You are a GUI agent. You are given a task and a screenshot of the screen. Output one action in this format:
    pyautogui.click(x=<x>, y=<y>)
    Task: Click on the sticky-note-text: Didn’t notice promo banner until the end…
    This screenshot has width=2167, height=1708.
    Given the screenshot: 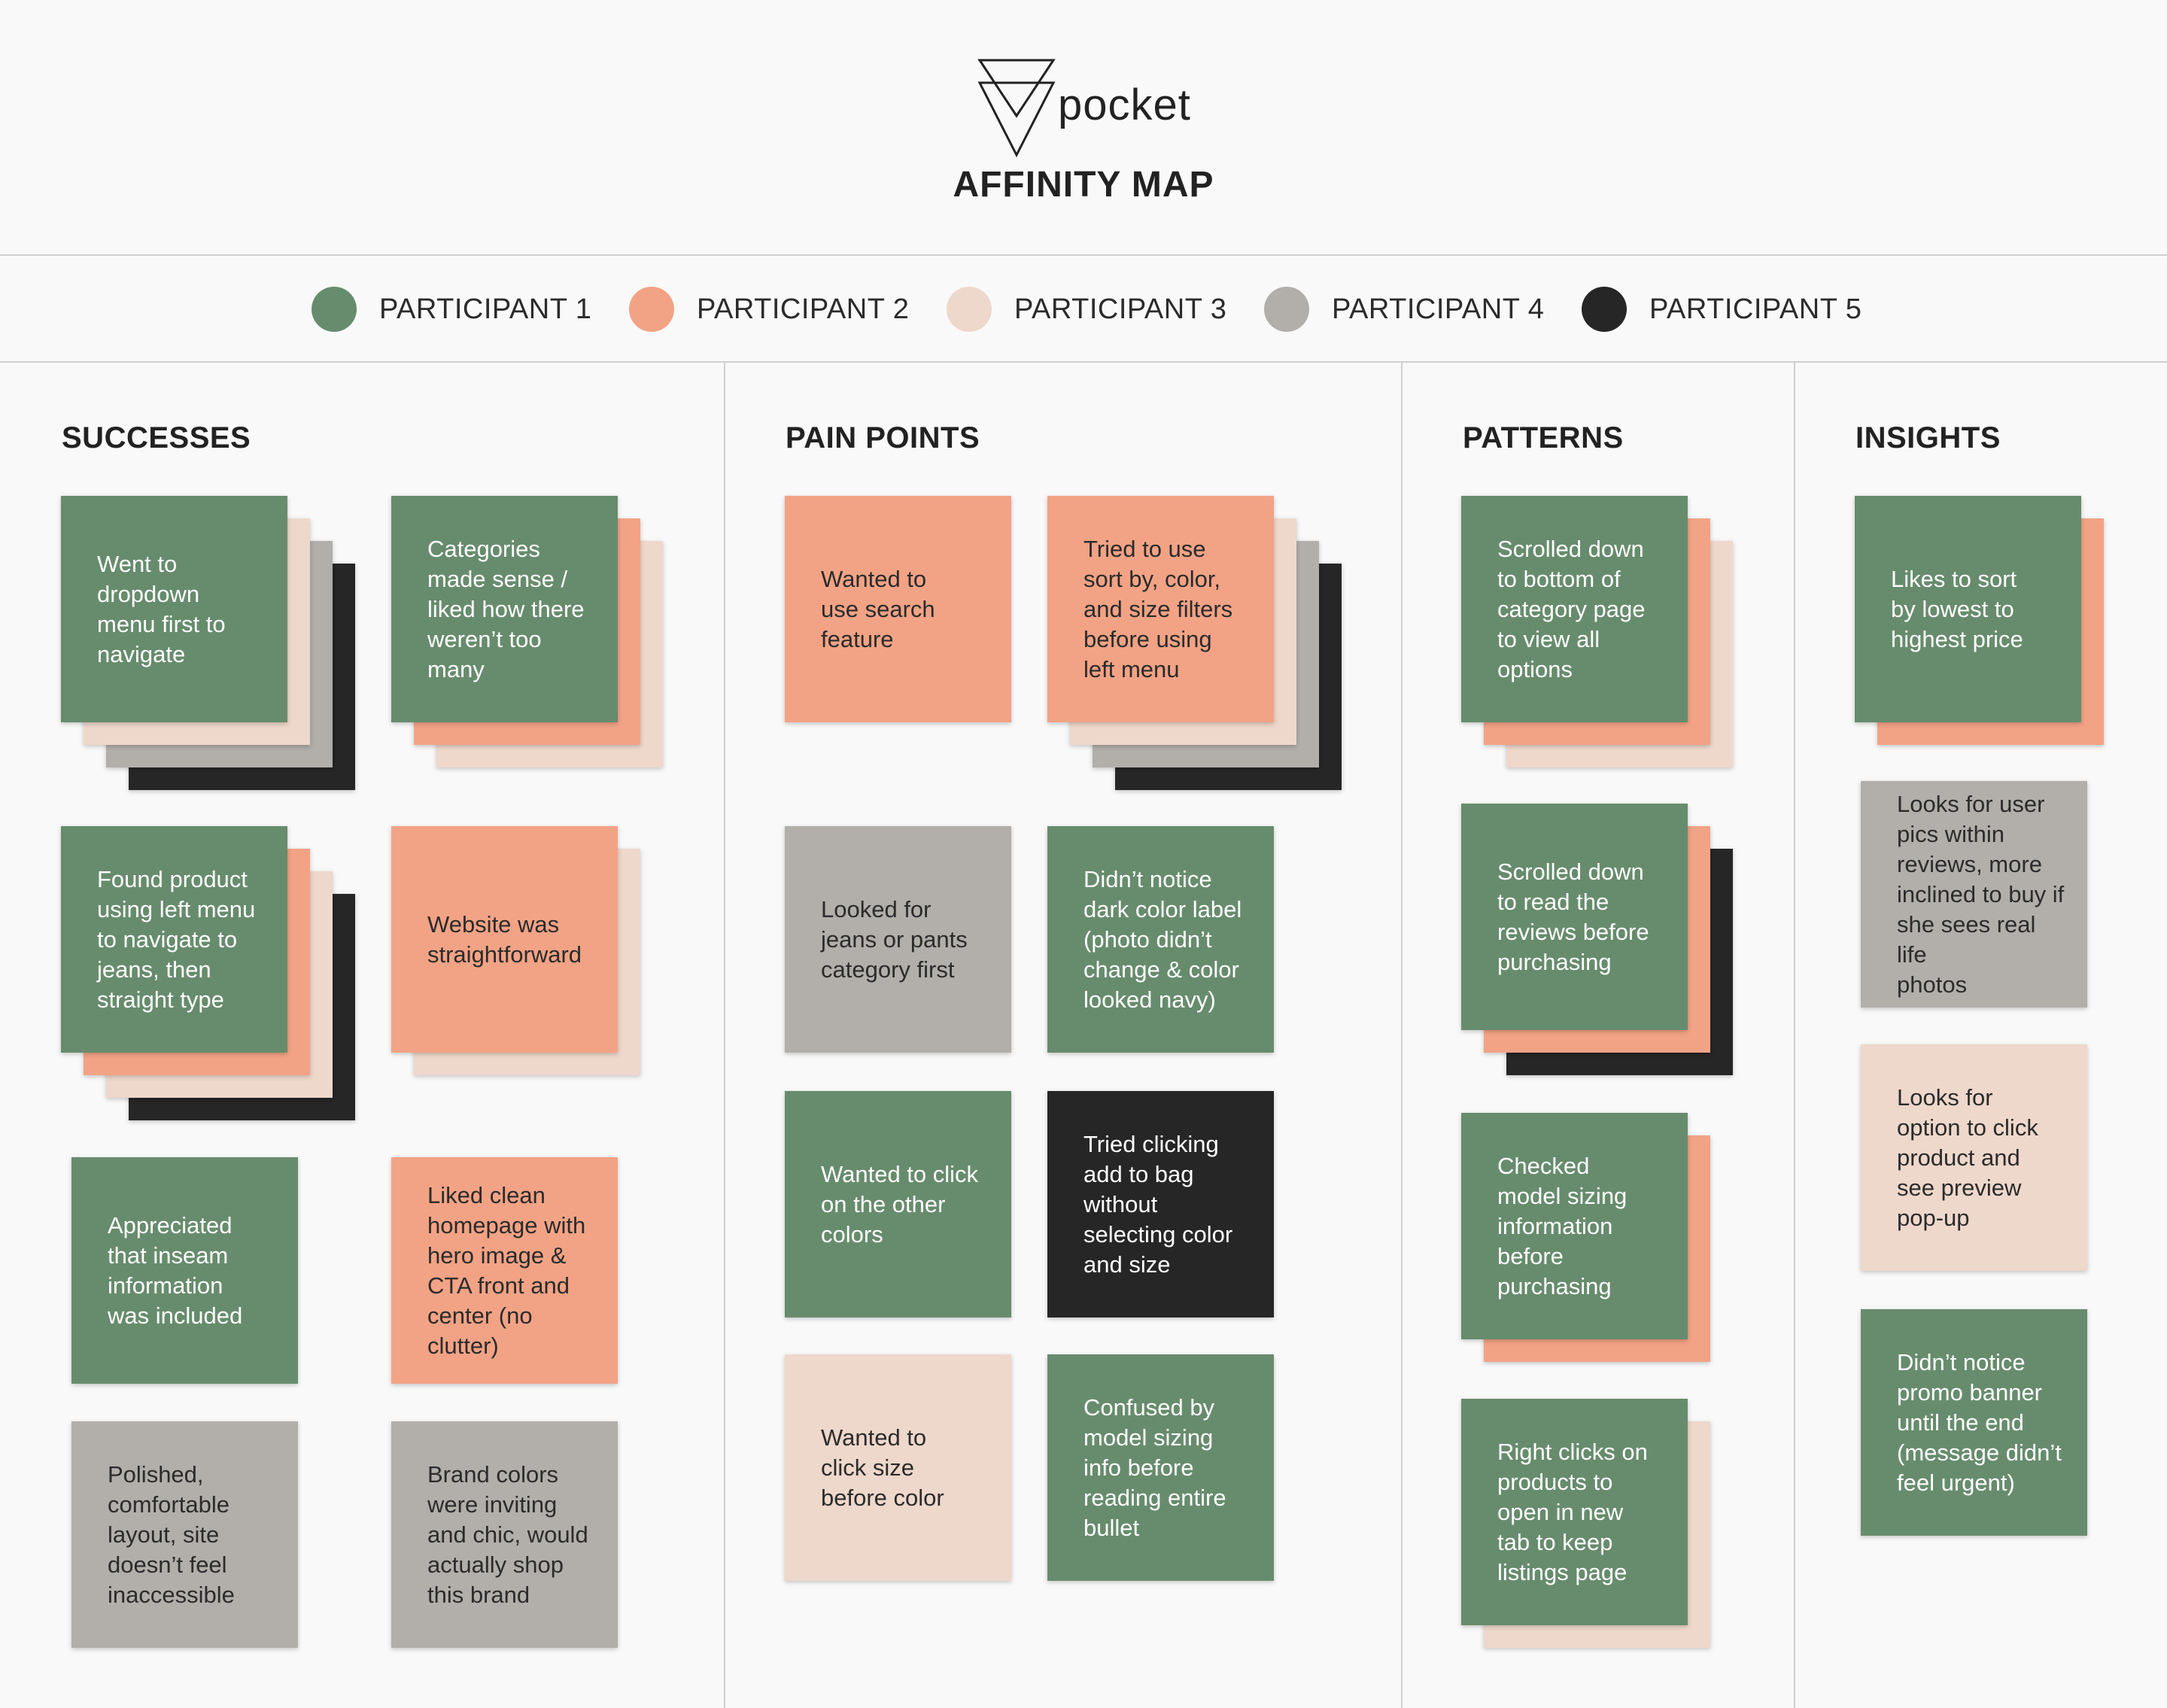 What is the action you would take?
    pyautogui.click(x=1979, y=1422)
    